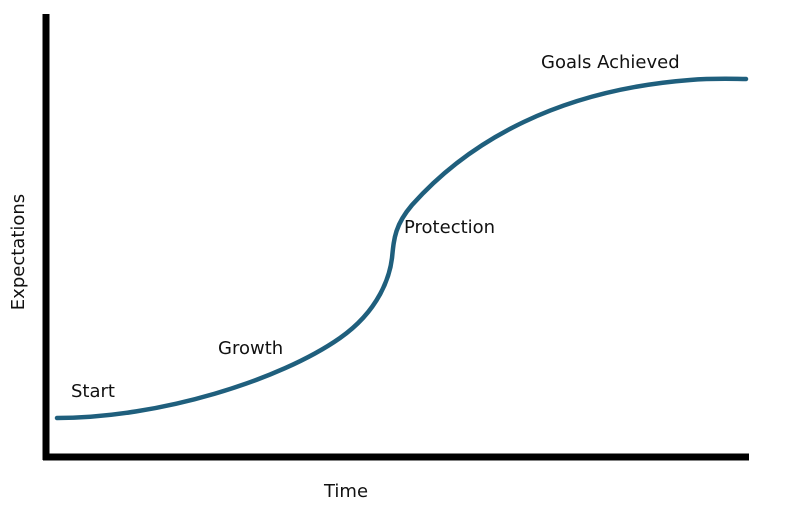 The image size is (800, 508). What do you see at coordinates (93, 391) in the screenshot?
I see `stage-label-start: Start` at bounding box center [93, 391].